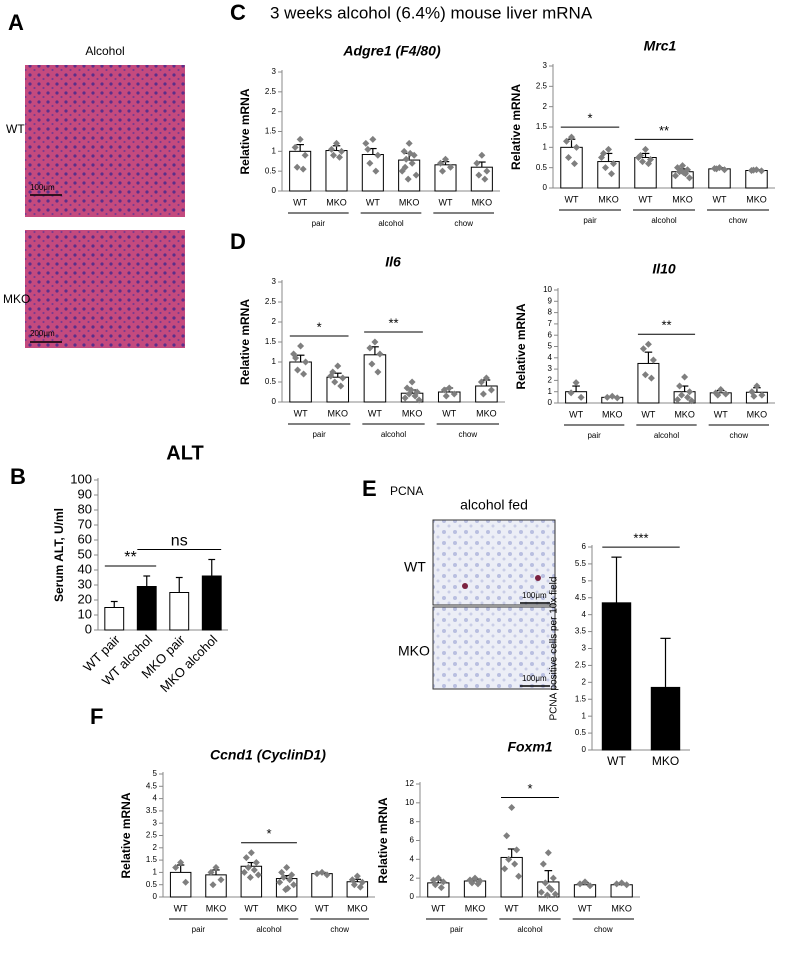 The width and height of the screenshot is (785, 958). Describe the element at coordinates (581, 563) in the screenshot. I see `y-tick-label: 5.5` at that location.